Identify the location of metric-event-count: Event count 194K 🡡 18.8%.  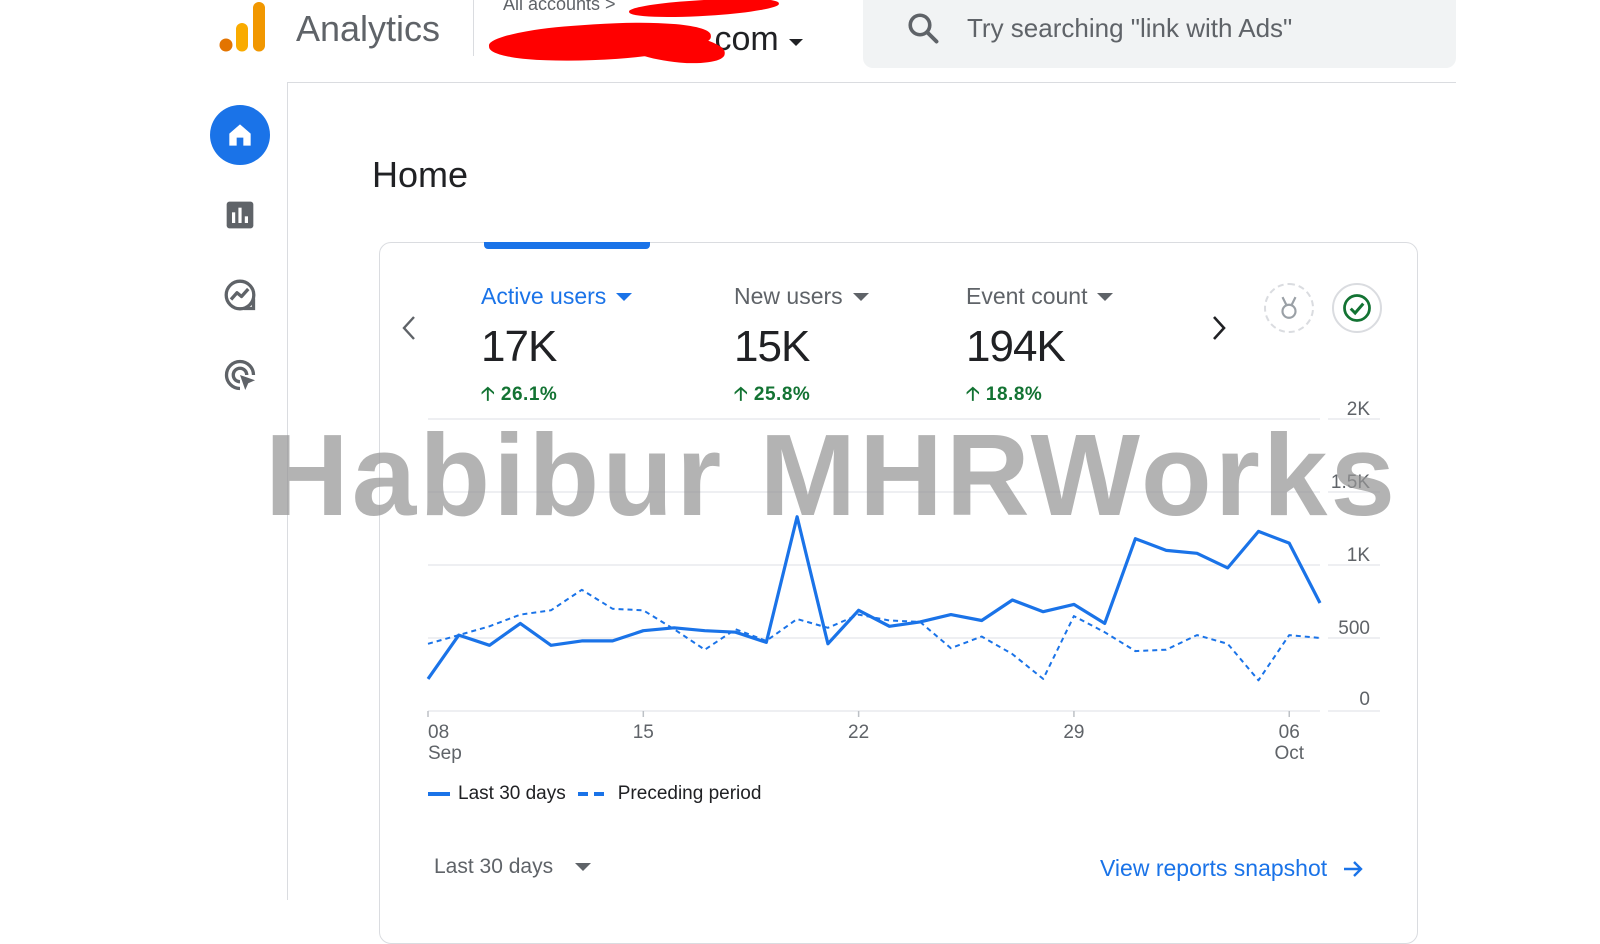
(1040, 347).